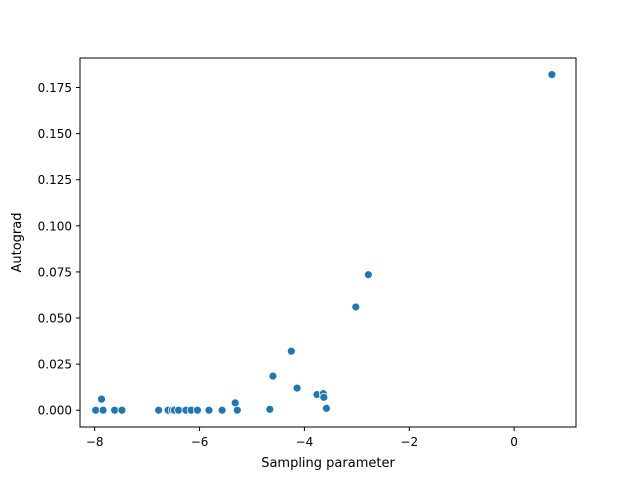 The width and height of the screenshot is (640, 484). I want to click on x-tick-label: 0, so click(514, 442).